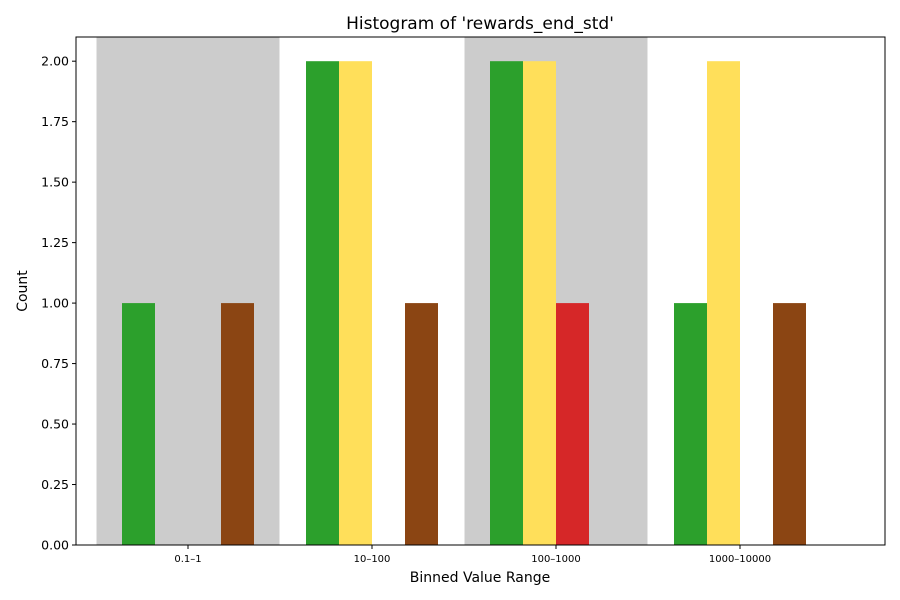 This screenshot has width=900, height=600. Describe the element at coordinates (55, 121) in the screenshot. I see `y-tick-label: 1.75` at that location.